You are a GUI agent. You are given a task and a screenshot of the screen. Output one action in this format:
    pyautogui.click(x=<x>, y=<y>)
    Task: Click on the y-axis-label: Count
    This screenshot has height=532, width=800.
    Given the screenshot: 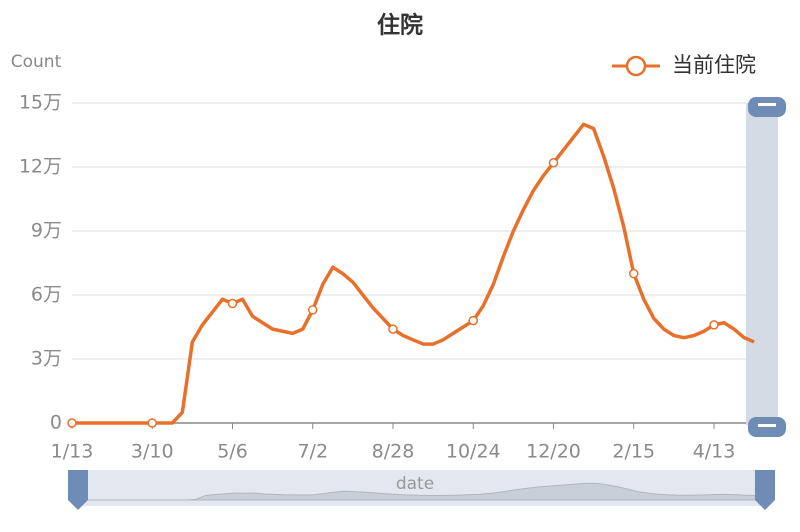 What is the action you would take?
    pyautogui.click(x=36, y=62)
    